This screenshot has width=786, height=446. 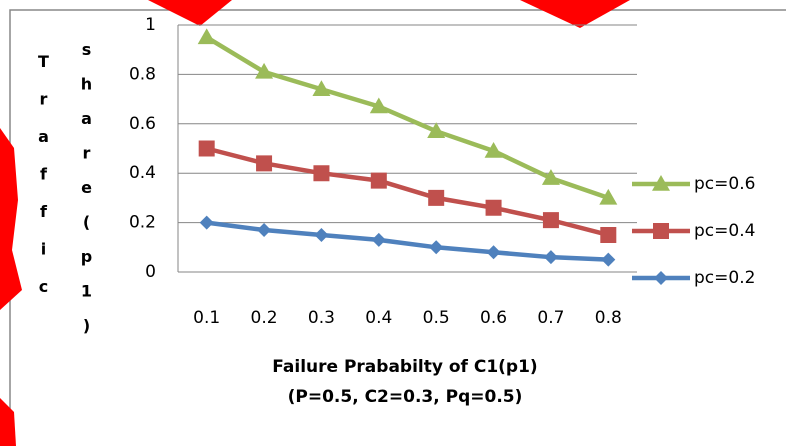 I want to click on x-tick-label: 0.8, so click(x=608, y=318).